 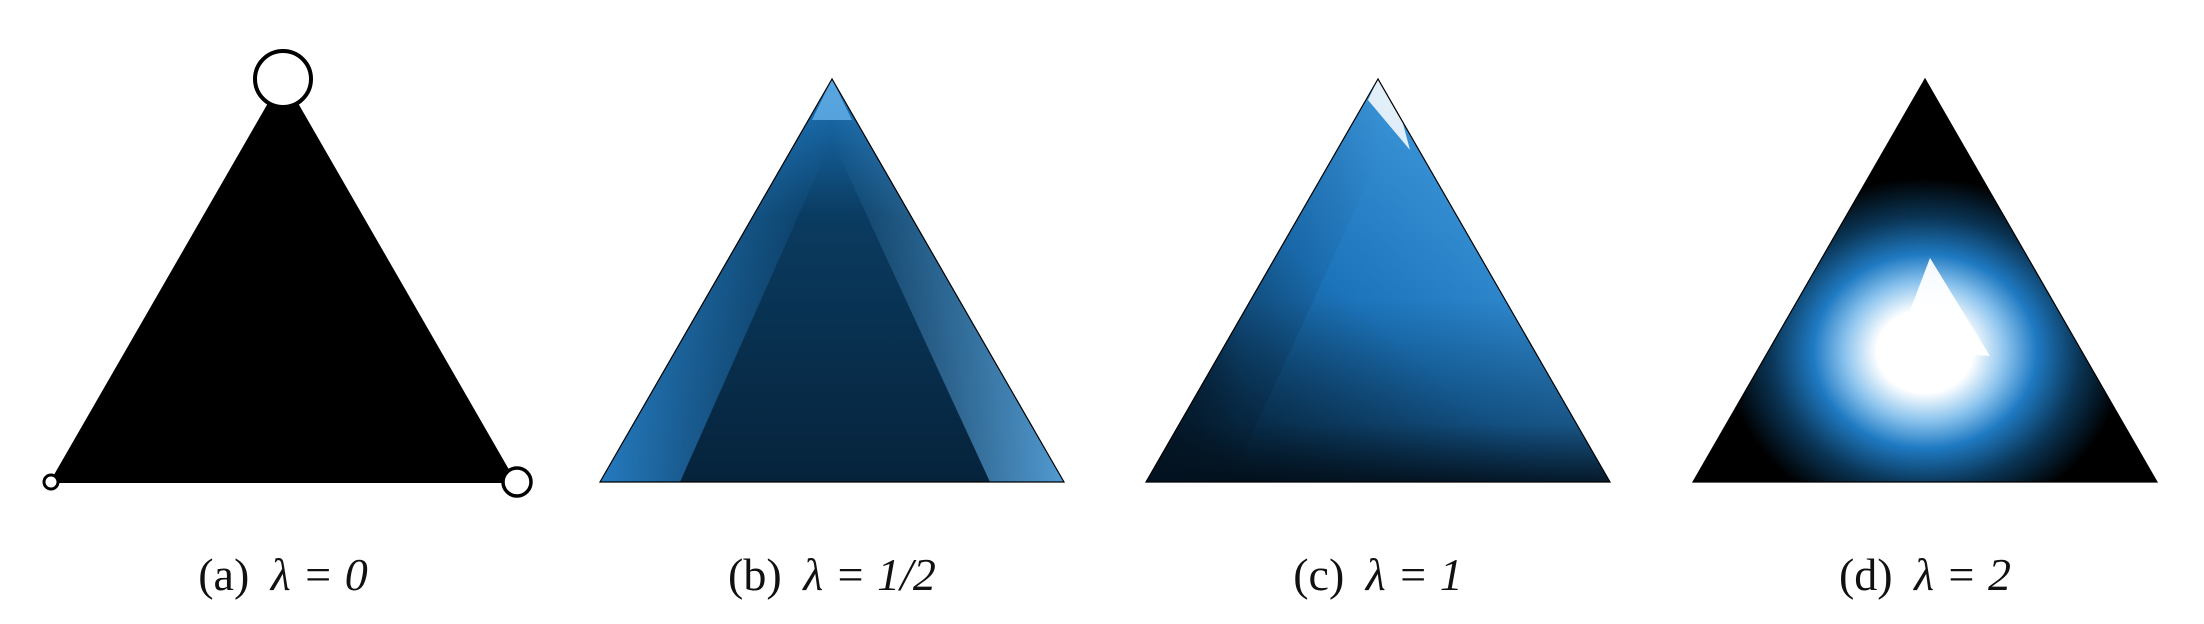 What do you see at coordinates (868, 574) in the screenshot?
I see `caption-b-math: λ = 1/2` at bounding box center [868, 574].